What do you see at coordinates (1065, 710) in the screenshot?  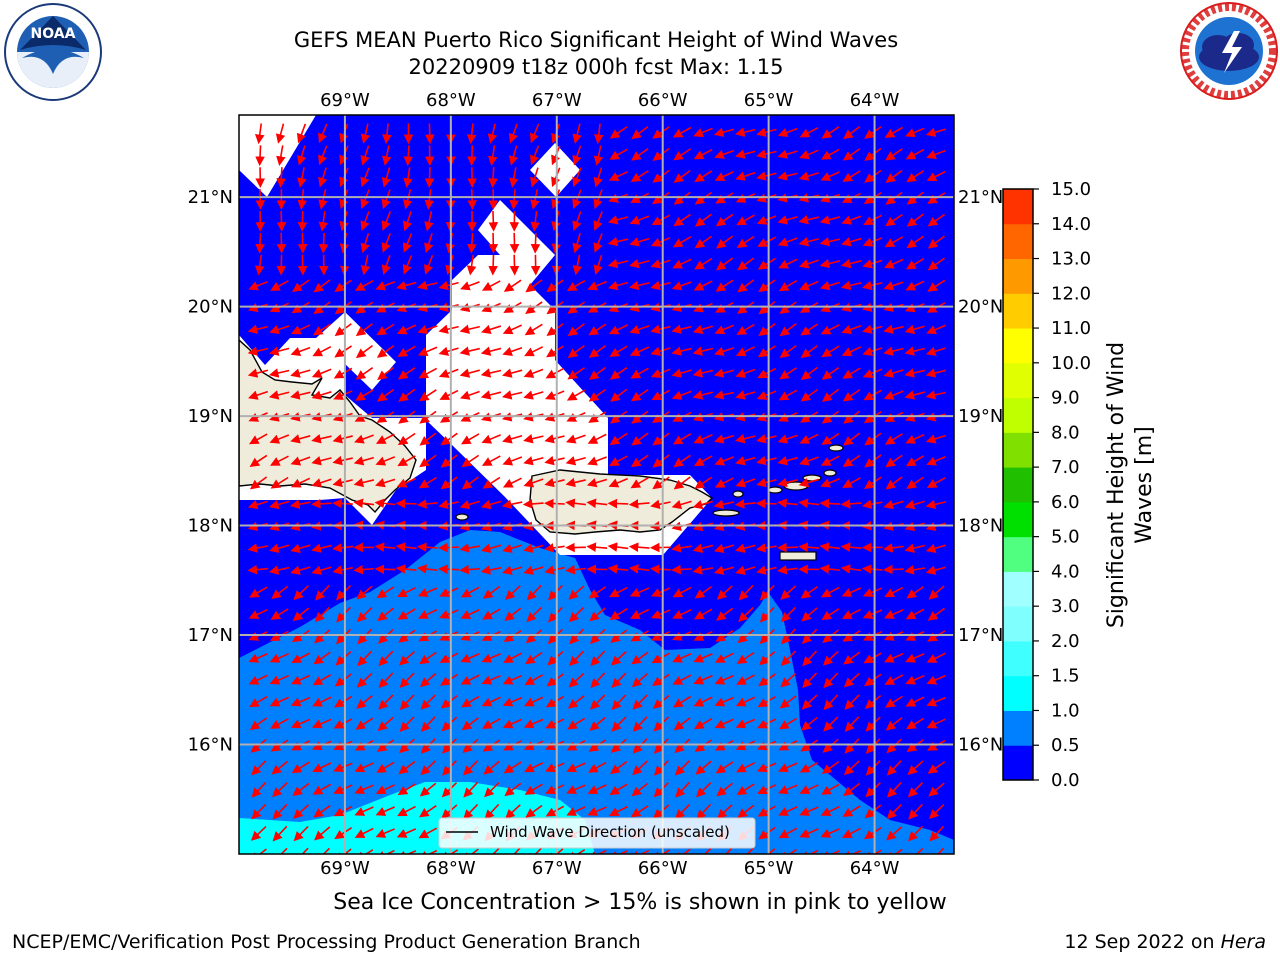 I see `colorbar-tick-label: 1.0` at bounding box center [1065, 710].